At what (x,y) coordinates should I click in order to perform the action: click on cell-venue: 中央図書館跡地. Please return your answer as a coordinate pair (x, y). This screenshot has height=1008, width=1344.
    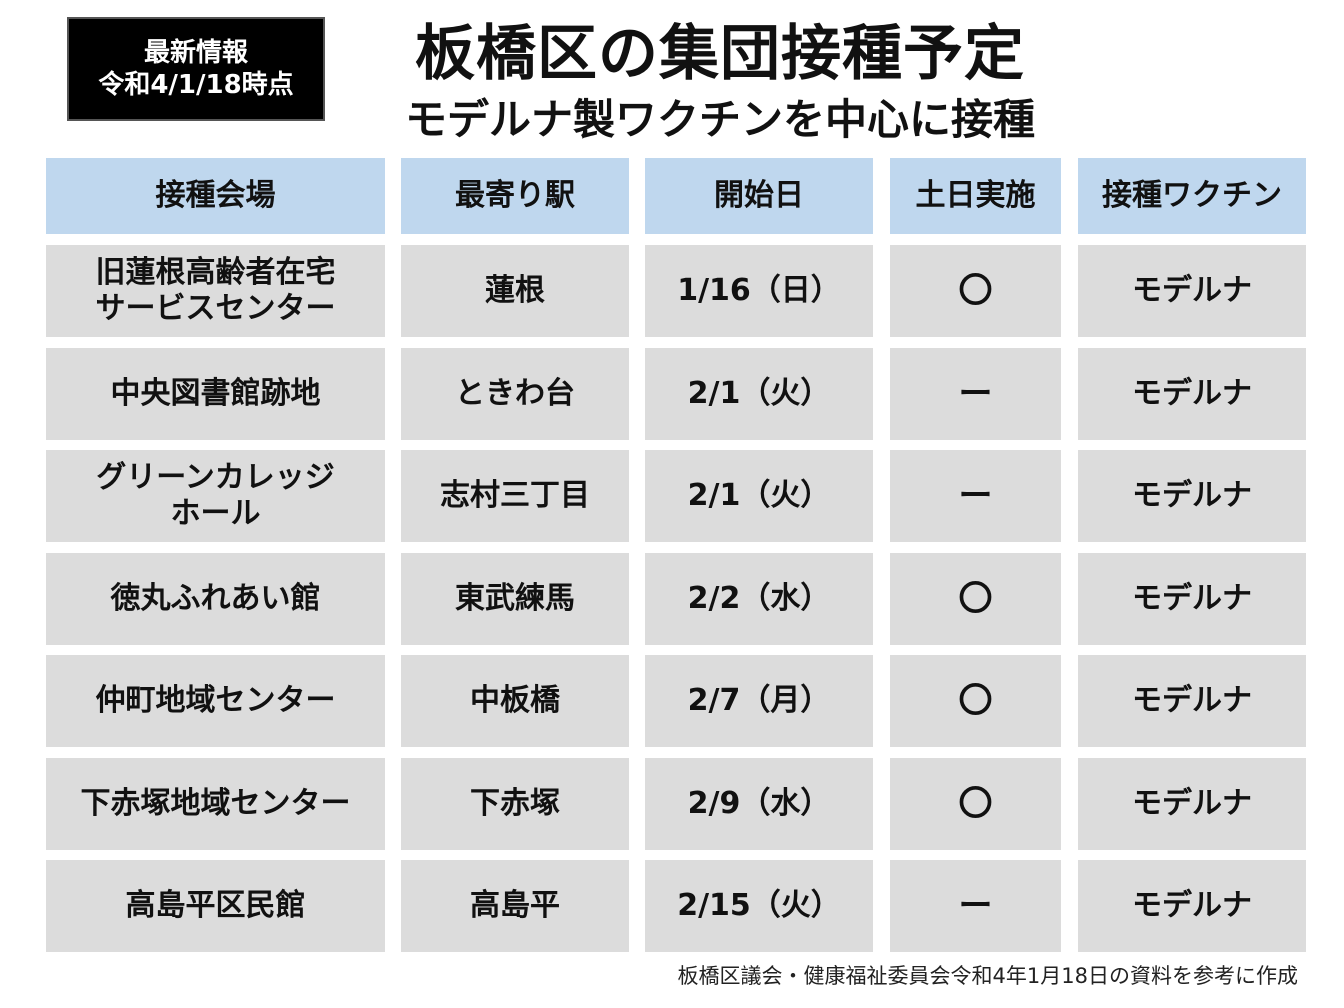
    Looking at the image, I should click on (215, 394).